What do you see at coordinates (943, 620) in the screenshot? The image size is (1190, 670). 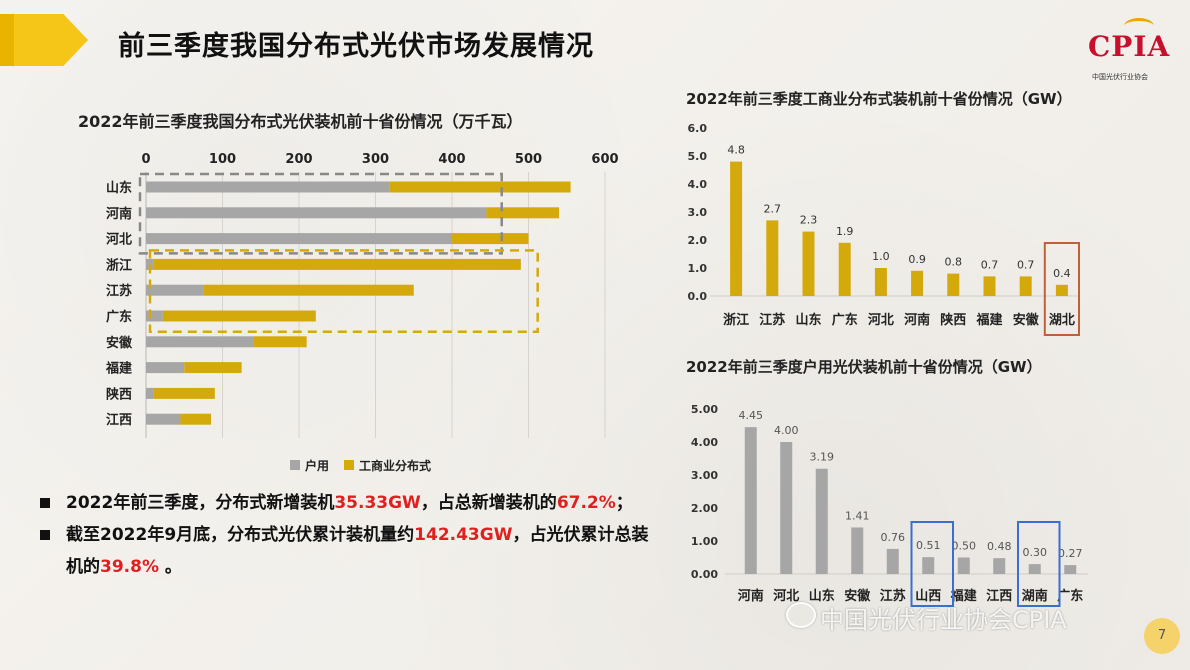 I see `watermark-text: 中国光伏行业协会CPIA` at bounding box center [943, 620].